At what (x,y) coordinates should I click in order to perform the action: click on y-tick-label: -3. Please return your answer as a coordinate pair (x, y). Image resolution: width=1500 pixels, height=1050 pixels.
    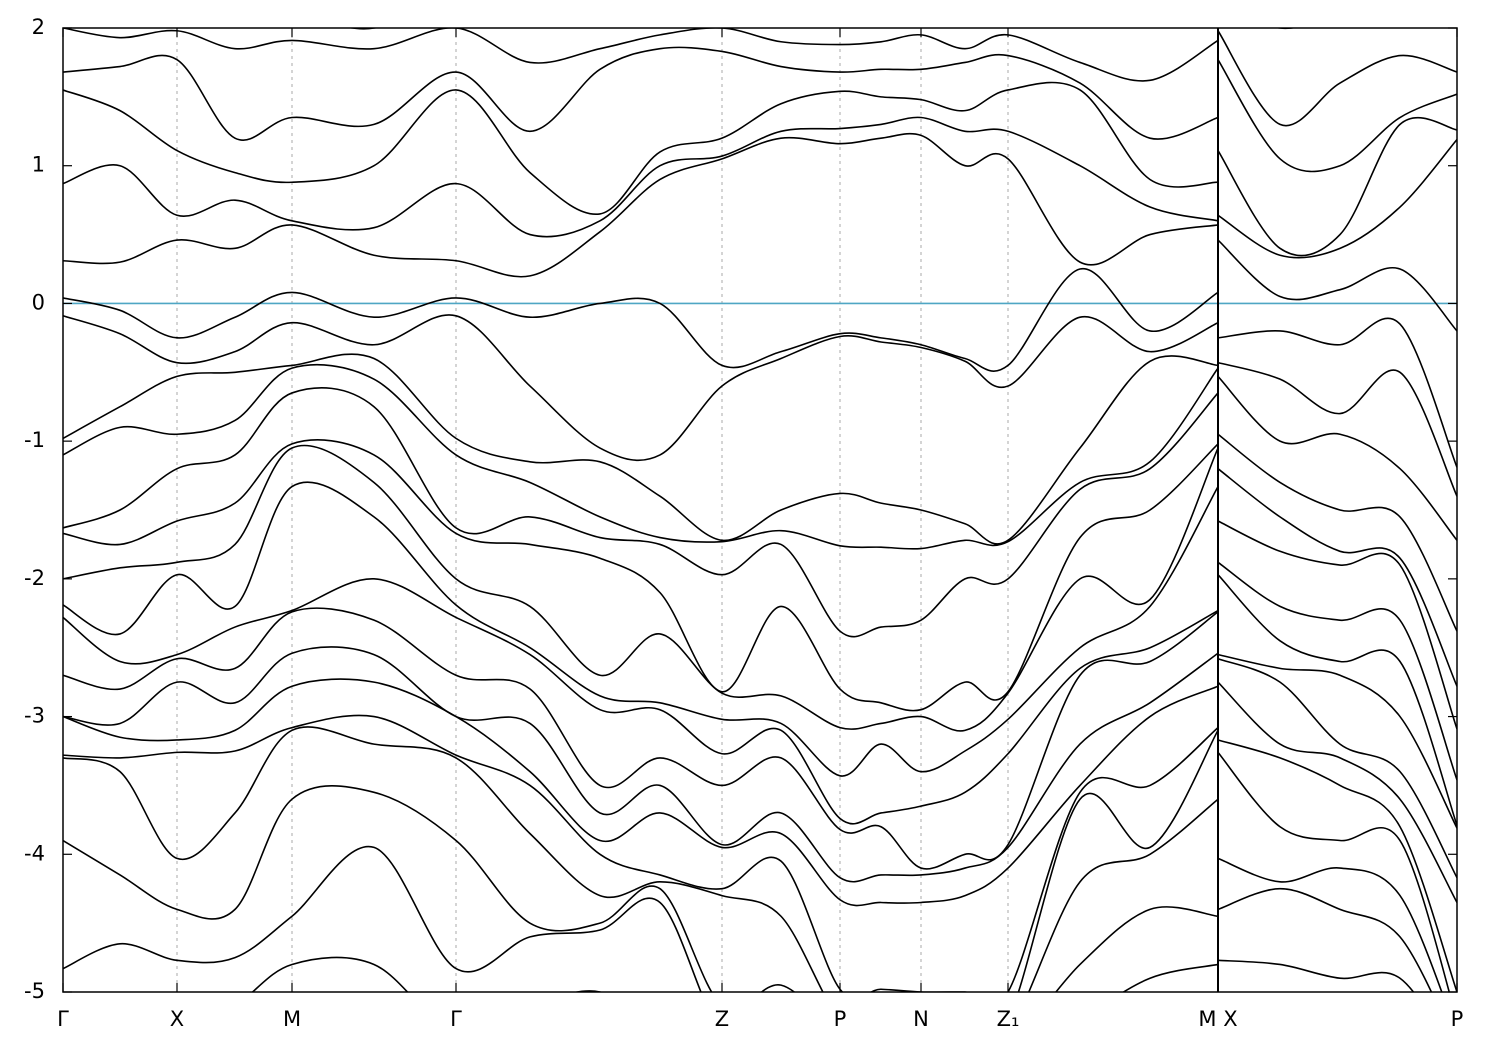
    Looking at the image, I should click on (34, 716).